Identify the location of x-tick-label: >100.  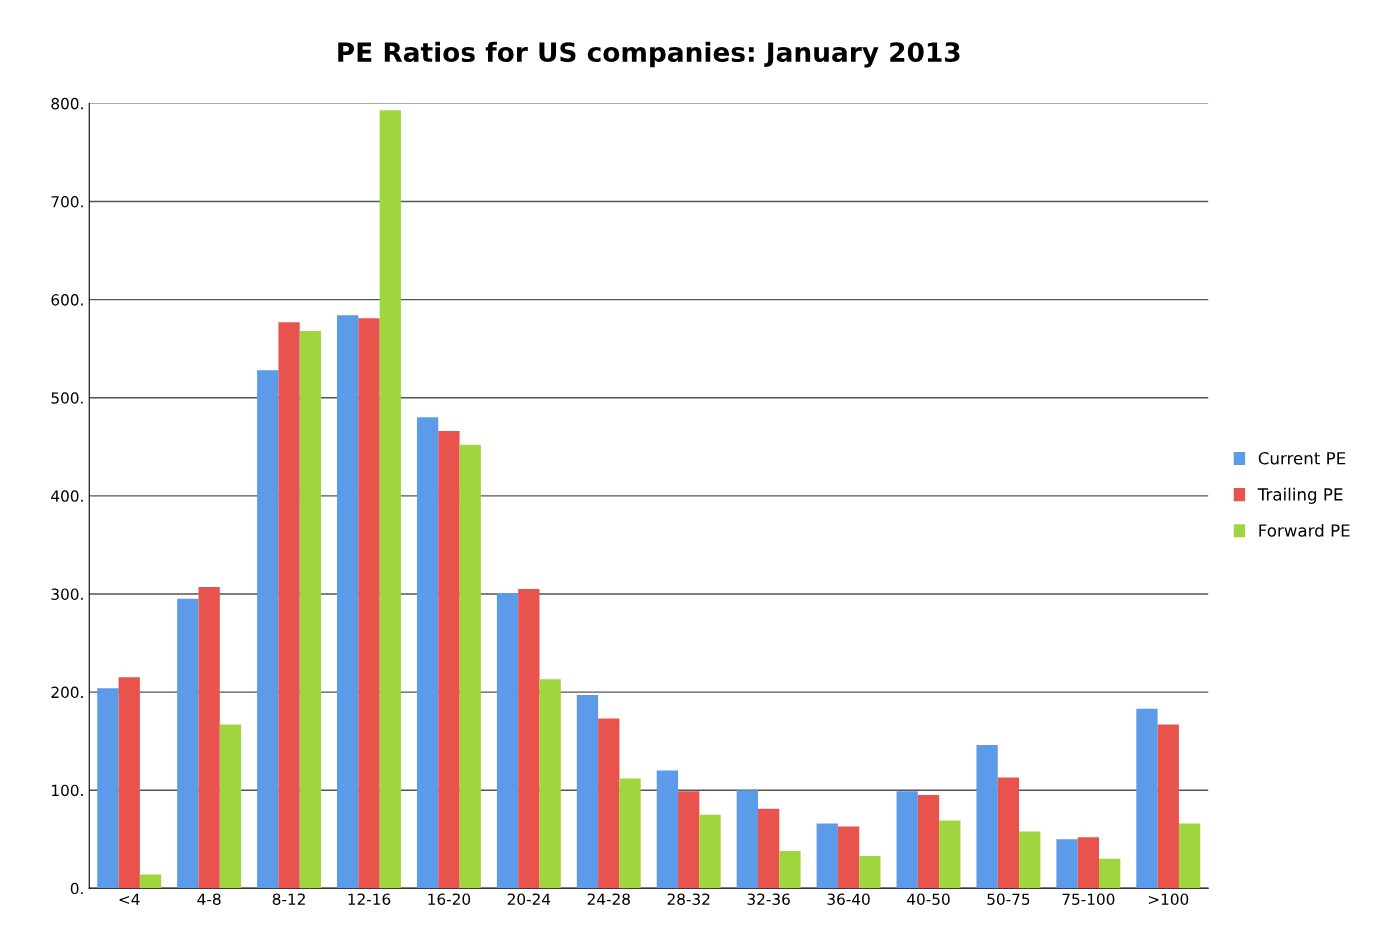
(1168, 899).